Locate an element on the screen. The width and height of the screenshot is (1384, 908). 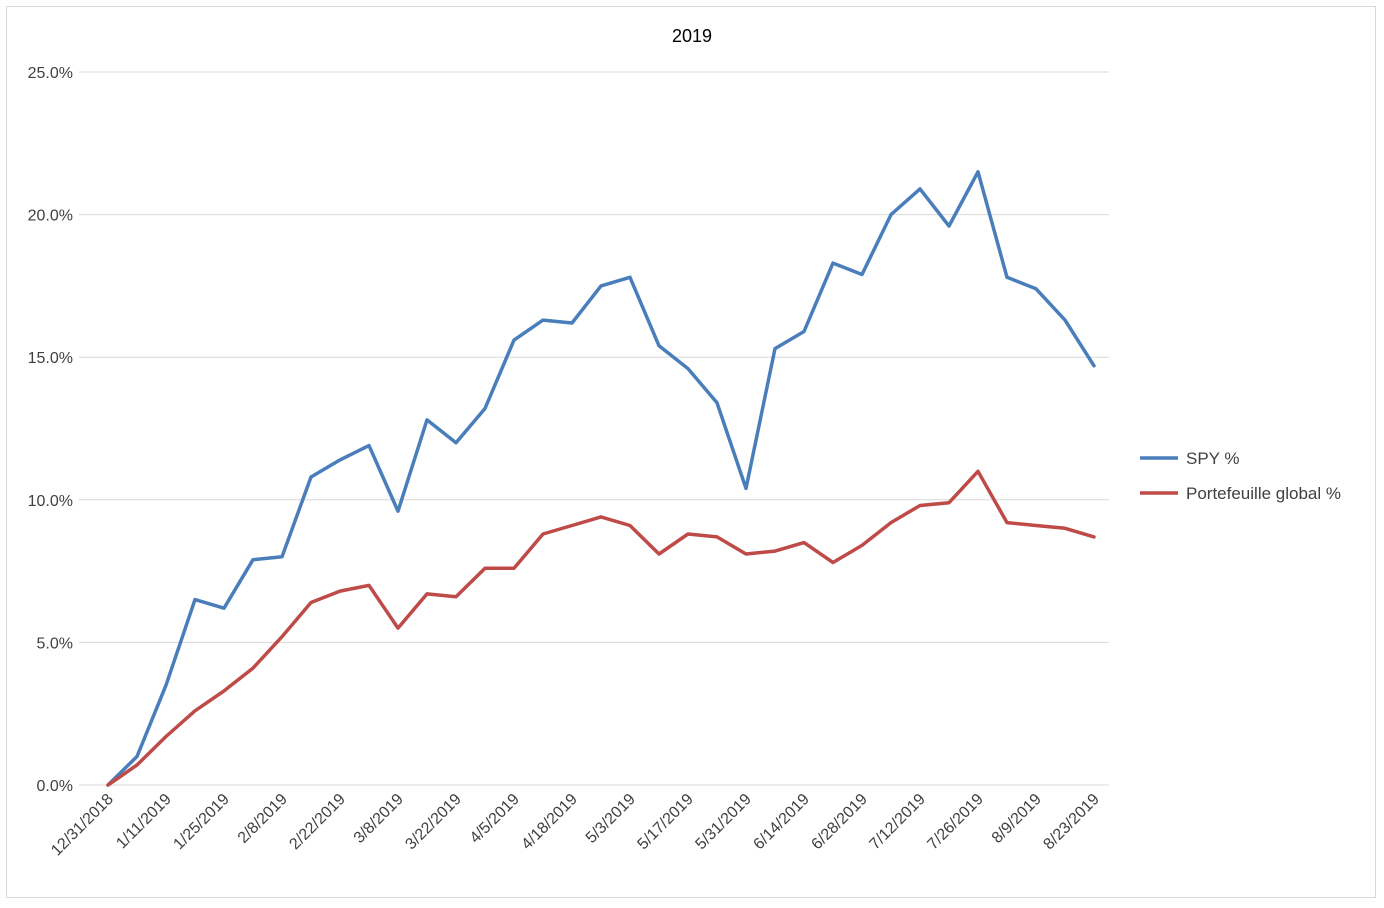
y-tick-label: 0.0% is located at coordinates (55, 786).